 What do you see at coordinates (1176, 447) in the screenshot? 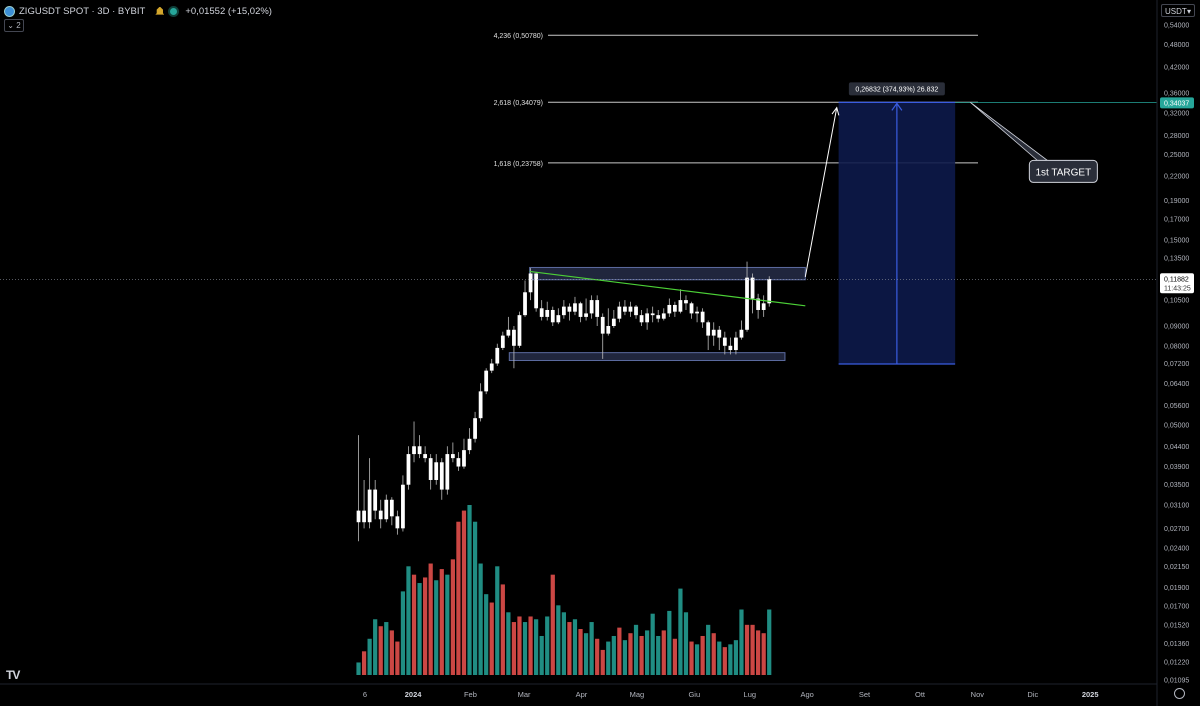
I see `price-tick-label: 0,04400` at bounding box center [1176, 447].